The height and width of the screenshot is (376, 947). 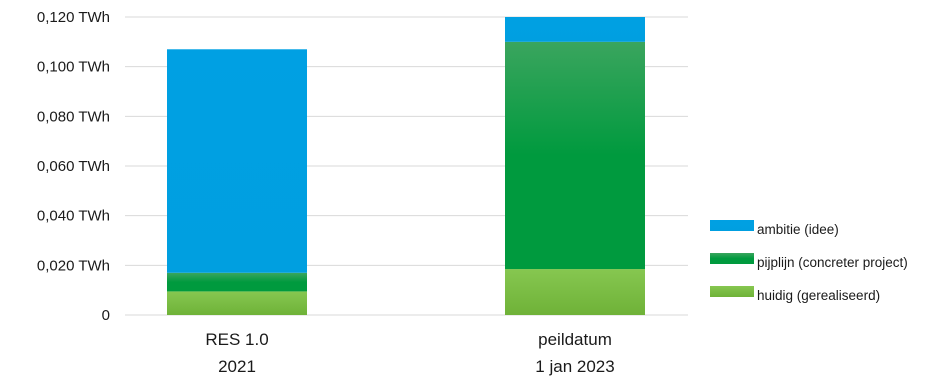 What do you see at coordinates (832, 262) in the screenshot?
I see `legend-label: pijplijn (concreter project)` at bounding box center [832, 262].